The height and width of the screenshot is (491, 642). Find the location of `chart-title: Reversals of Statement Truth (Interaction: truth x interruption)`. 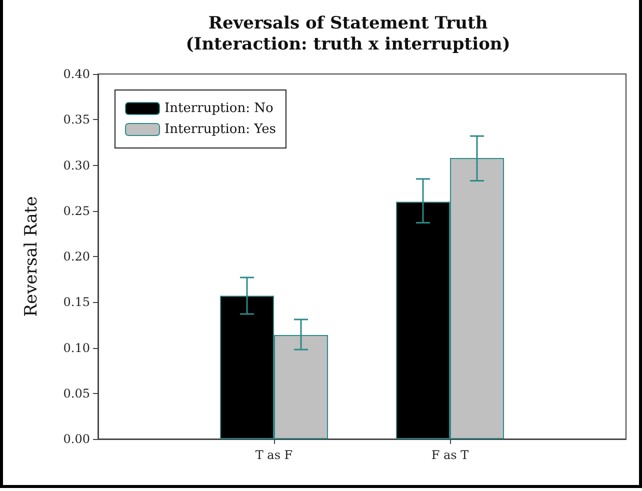

chart-title: Reversals of Statement Truth (Interaction: truth x interruption) is located at coordinates (348, 34).